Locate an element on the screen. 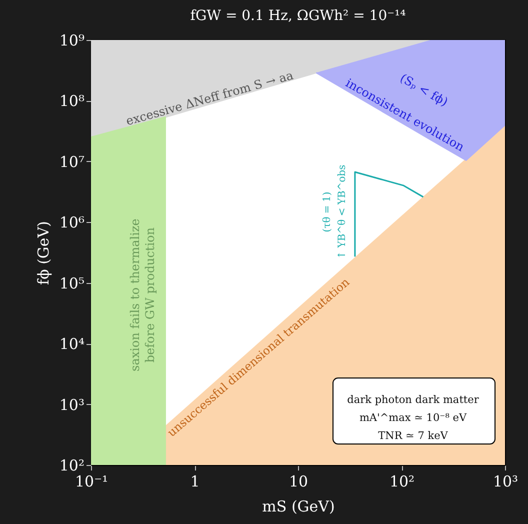 Image resolution: width=528 pixels, height=524 pixels. annotation: saxion fails to thermalize before GW production is located at coordinates (142, 295).